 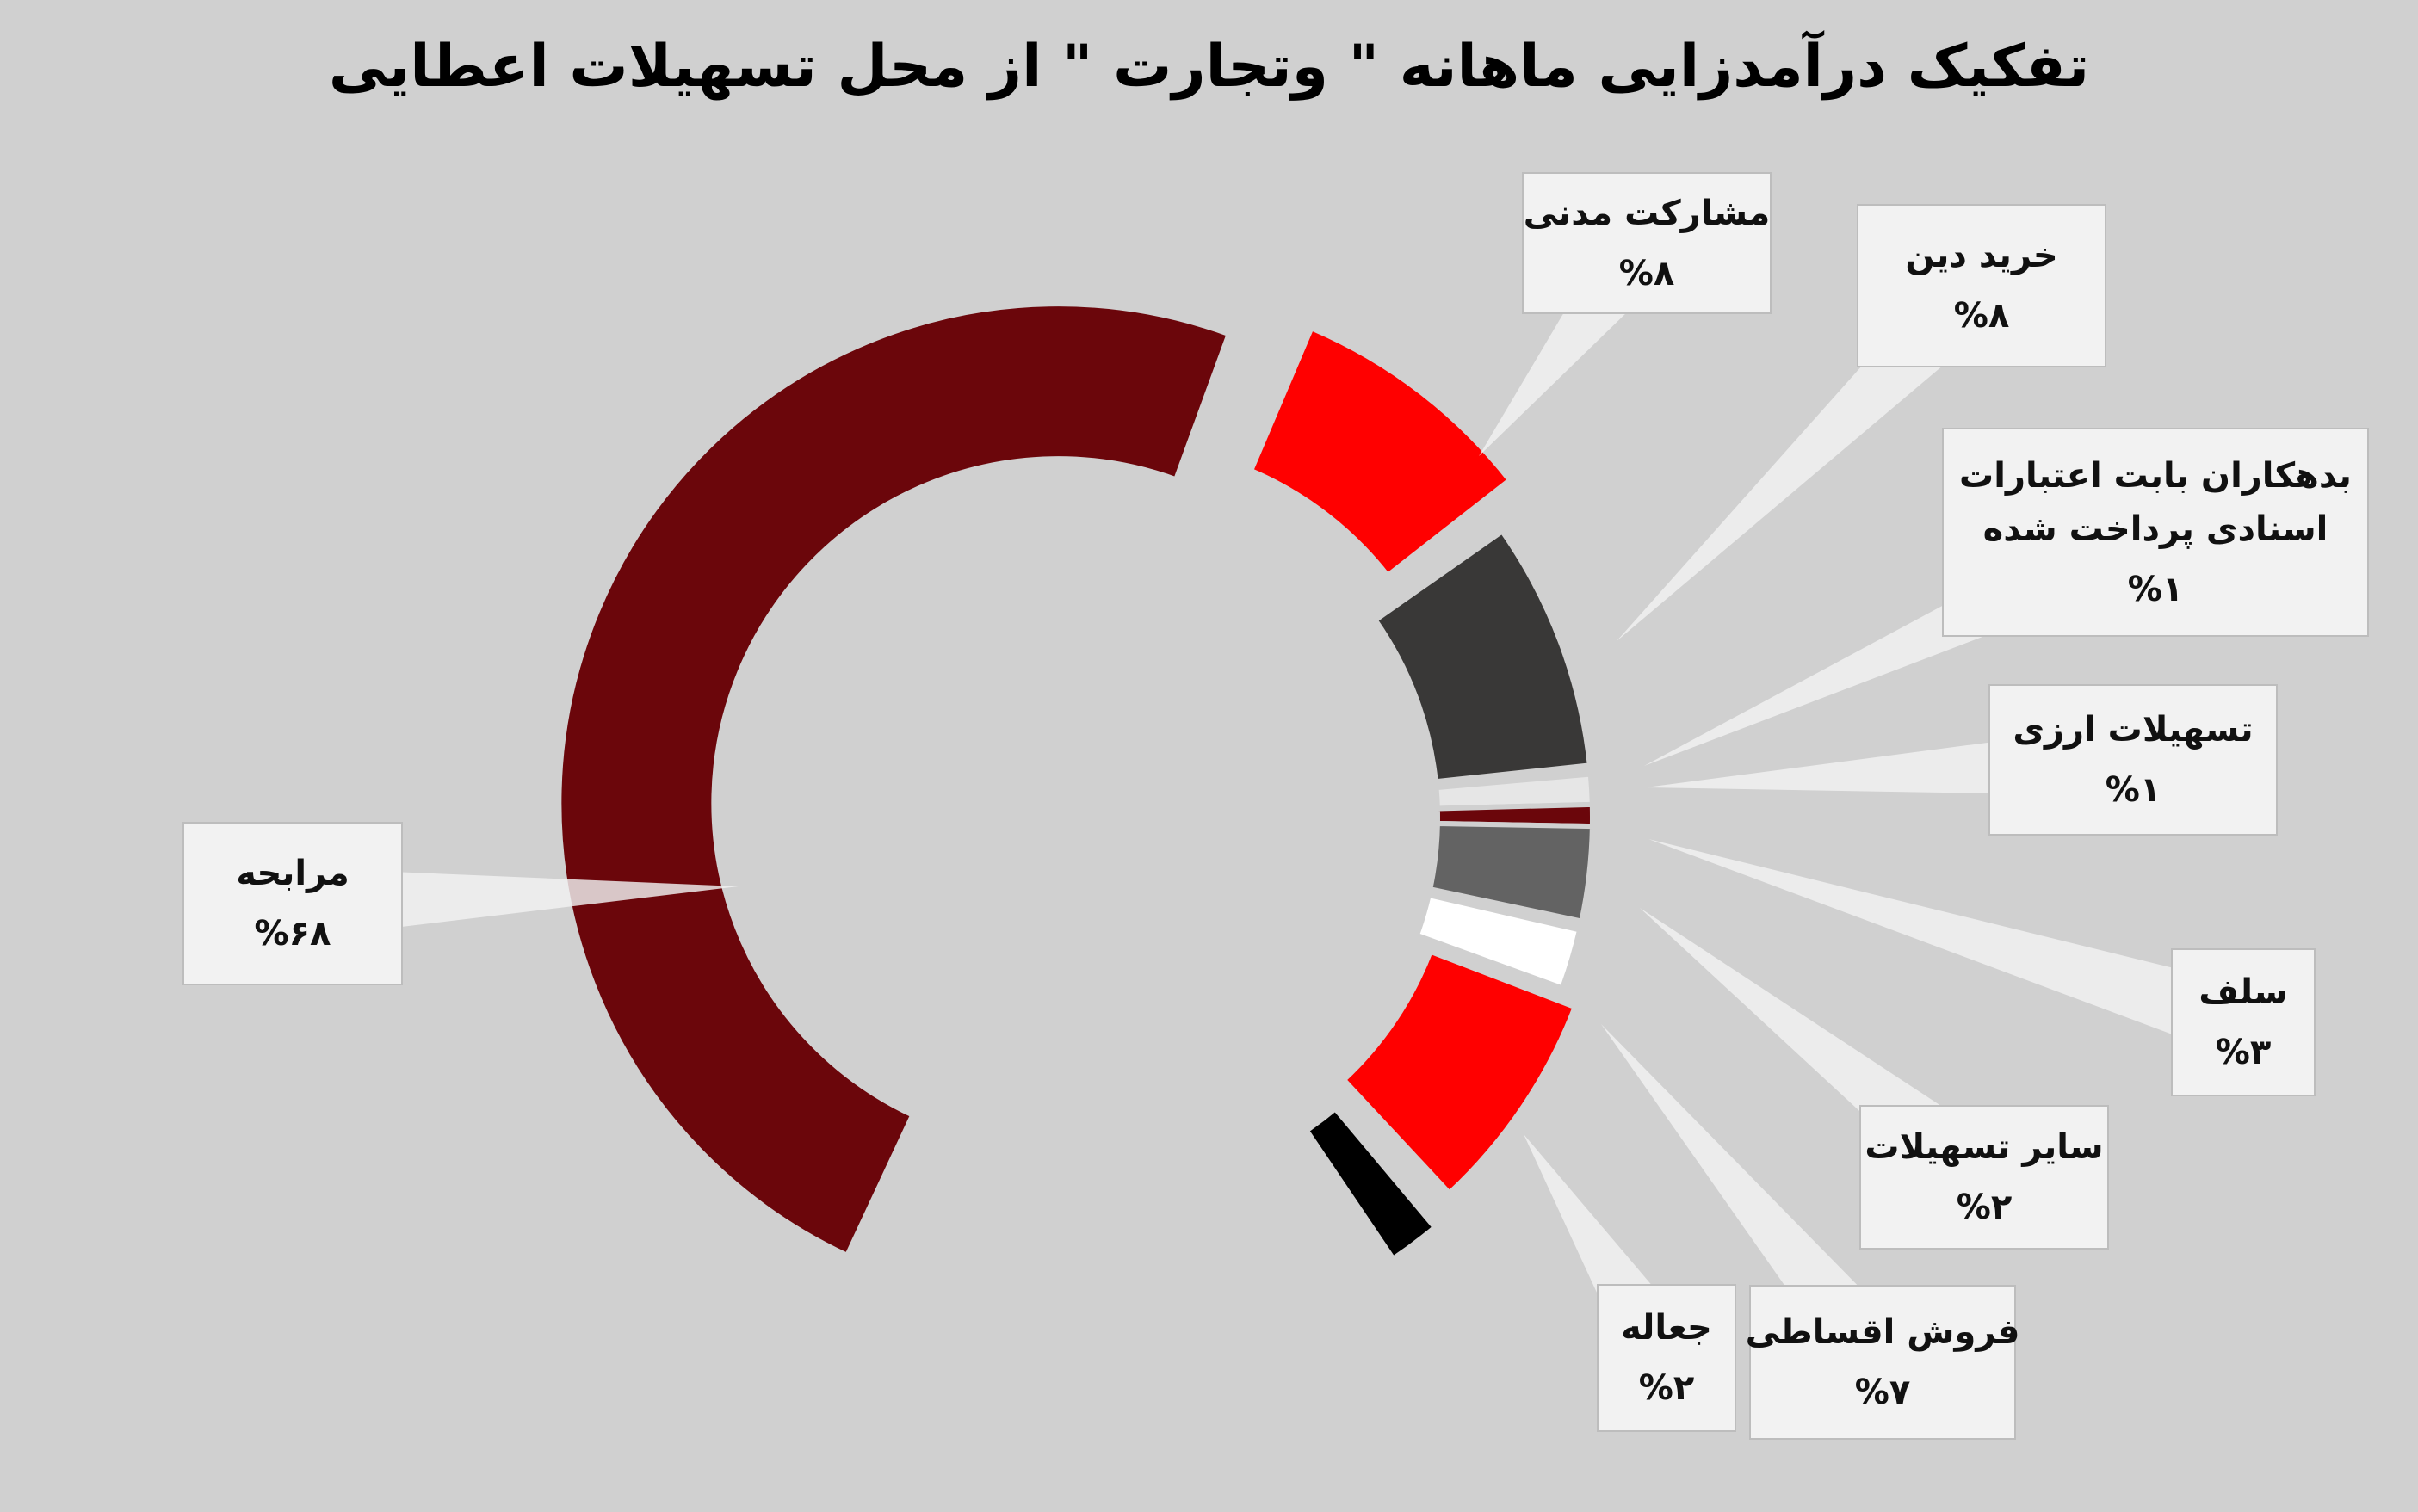 I want to click on slice-label: جعاله %۲, so click(x=1667, y=1358).